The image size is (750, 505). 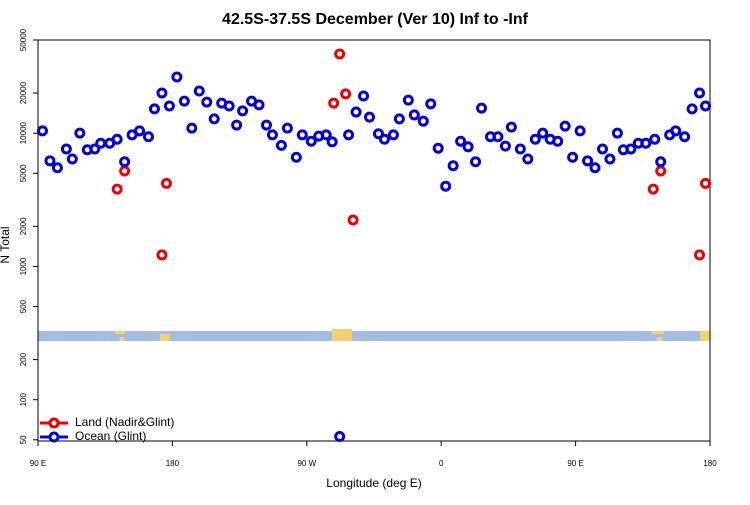 What do you see at coordinates (23, 92) in the screenshot?
I see `y-tick-label: 20000` at bounding box center [23, 92].